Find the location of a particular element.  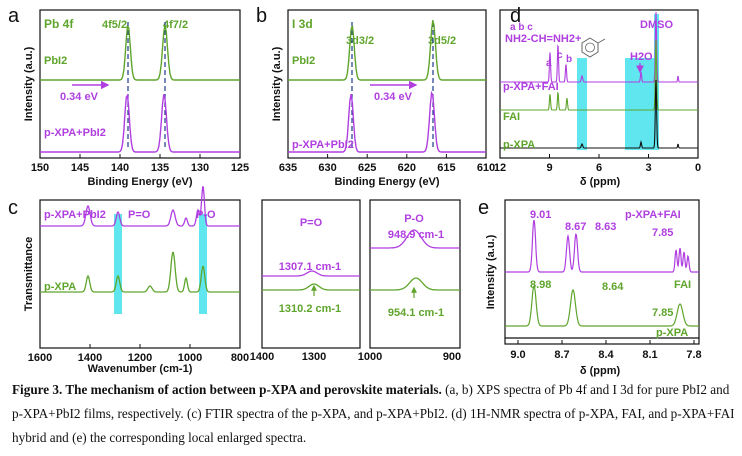

panel-c-ylabel: Transmittance is located at coordinates (29, 274).